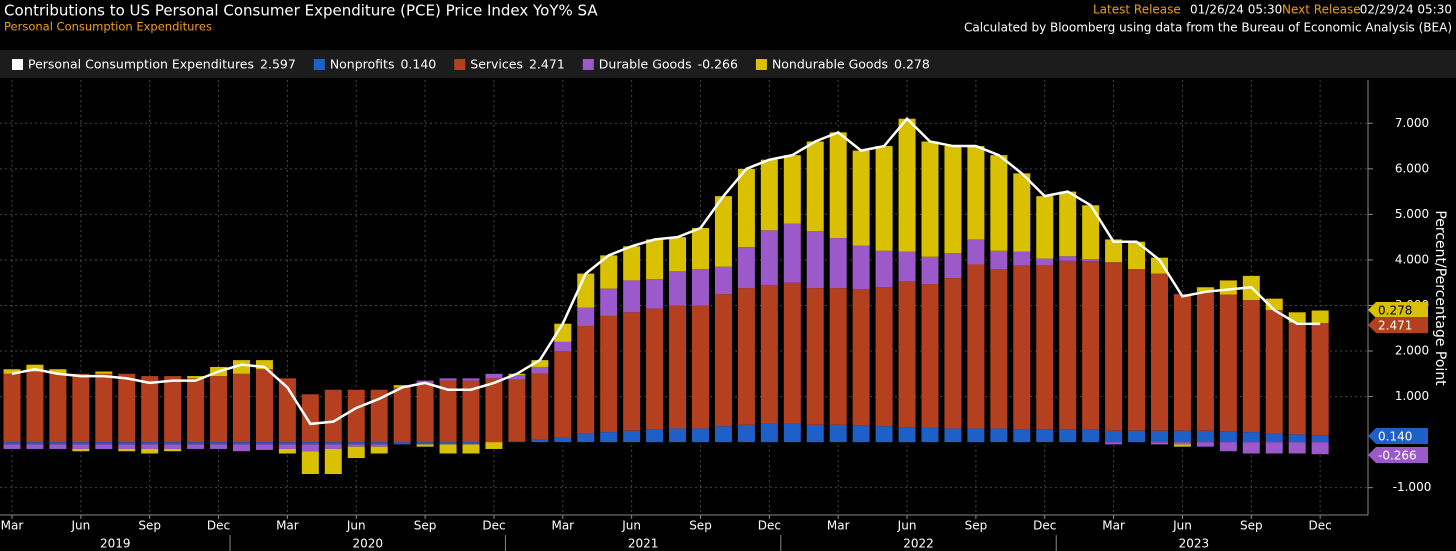  What do you see at coordinates (362, 64) in the screenshot?
I see `legend-label: Nonprofits` at bounding box center [362, 64].